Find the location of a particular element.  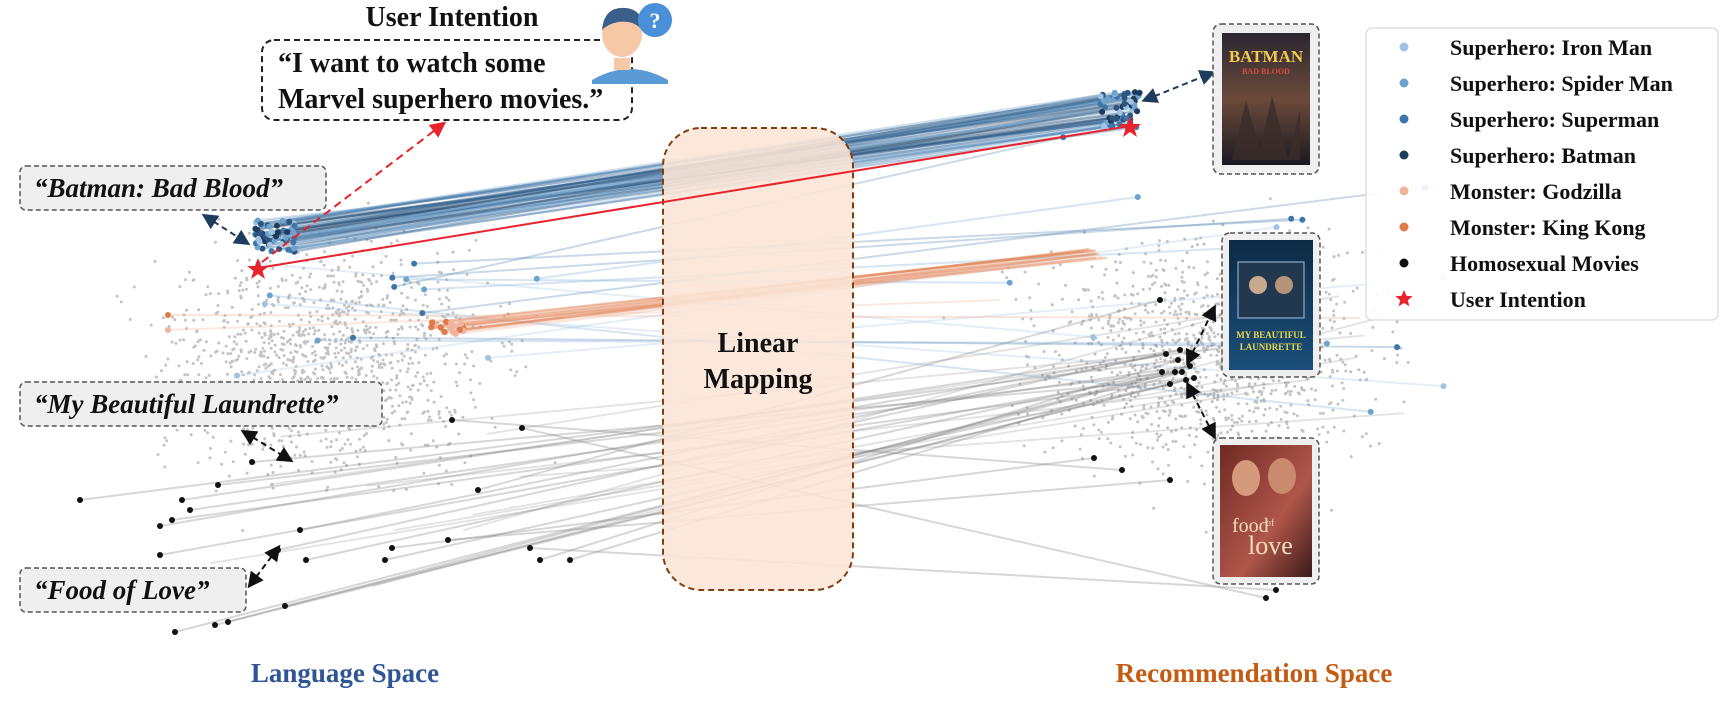

callout-batman: “Batman: Bad Blood” is located at coordinates (173, 188).